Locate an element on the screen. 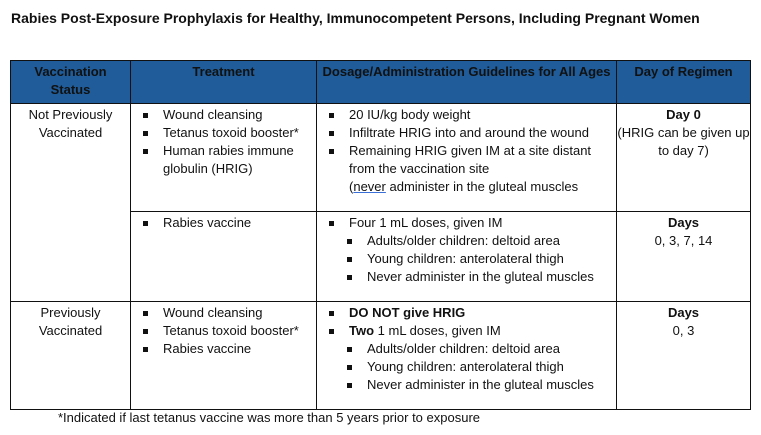 This screenshot has width=761, height=435. list-item: DO NOT give HRIG is located at coordinates (466, 313).